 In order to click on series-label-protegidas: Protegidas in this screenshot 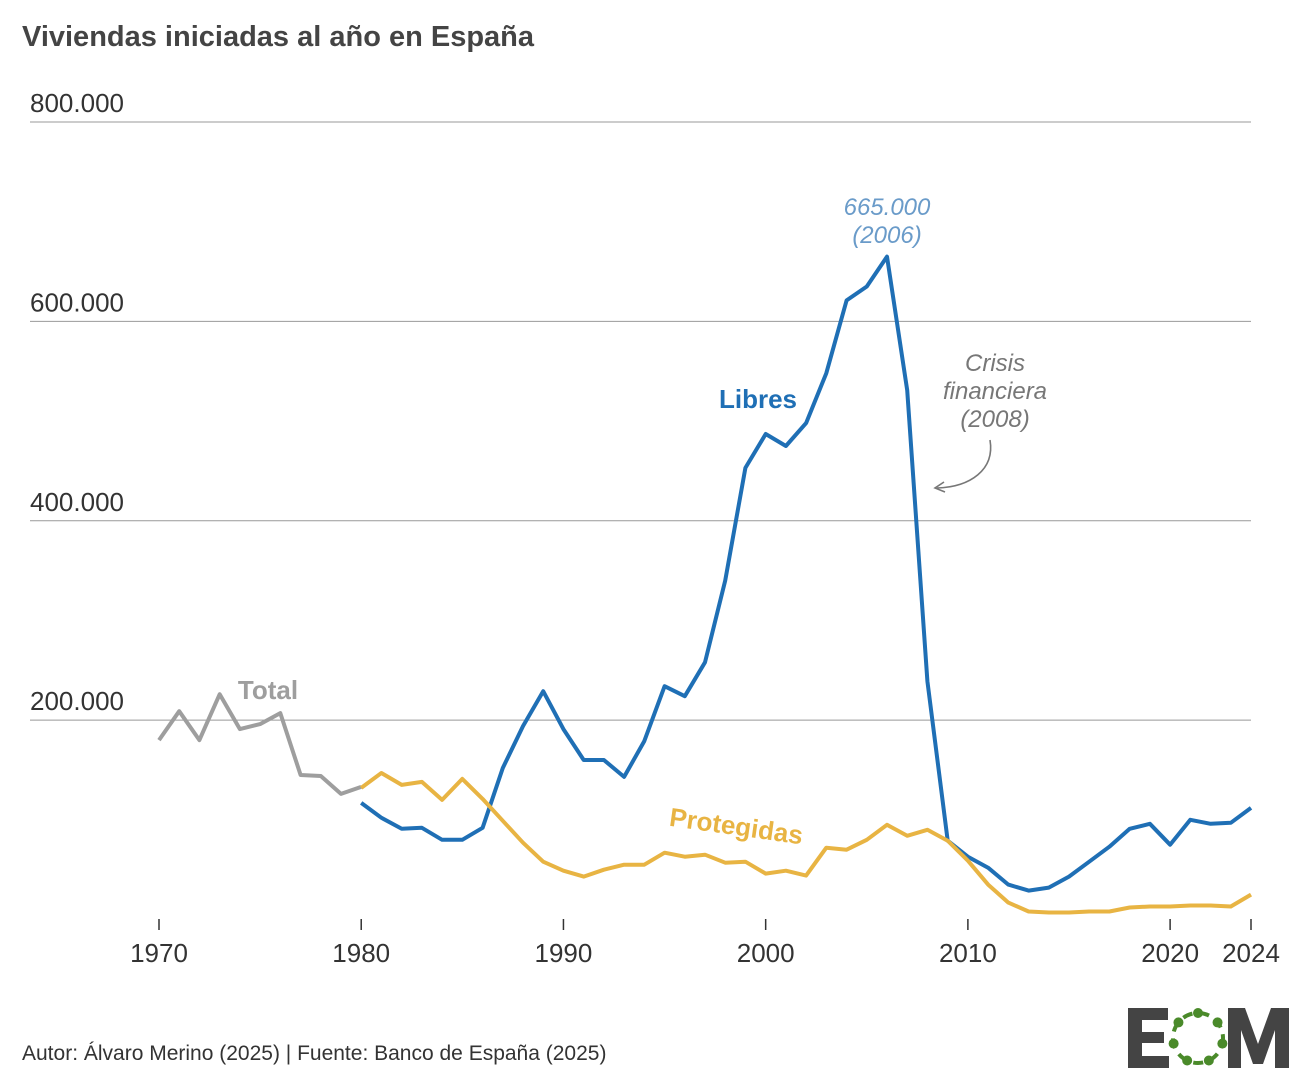, I will do `click(736, 826)`.